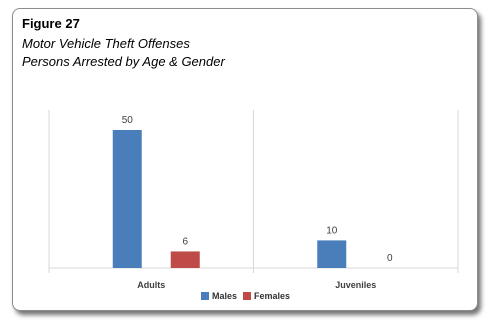 The width and height of the screenshot is (491, 320). Describe the element at coordinates (272, 296) in the screenshot. I see `legend-label: Females` at that location.